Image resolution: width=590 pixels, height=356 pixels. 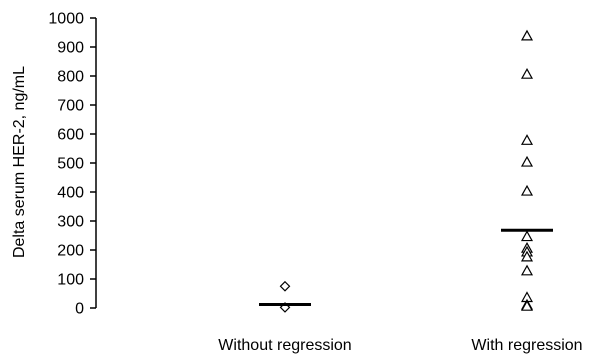 I want to click on x-category-labels: Without regression With regression, so click(x=400, y=345).